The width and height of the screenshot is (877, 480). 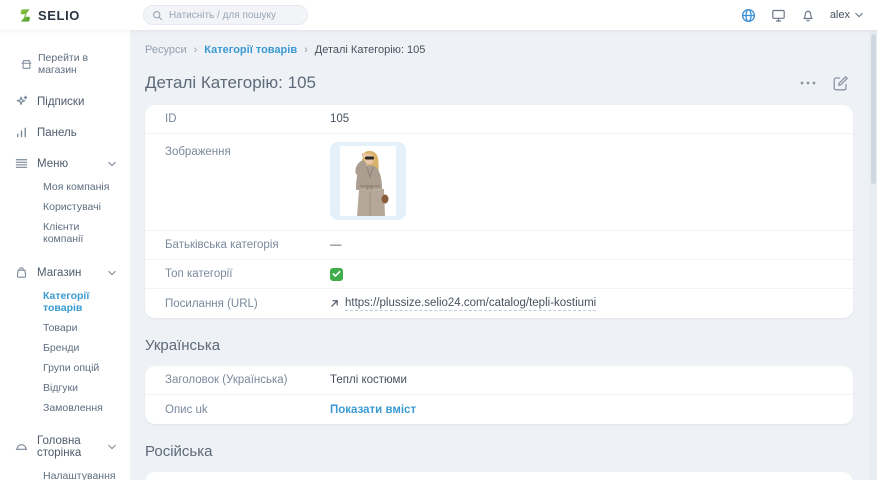 I want to click on page-scrollbar, so click(x=873, y=255).